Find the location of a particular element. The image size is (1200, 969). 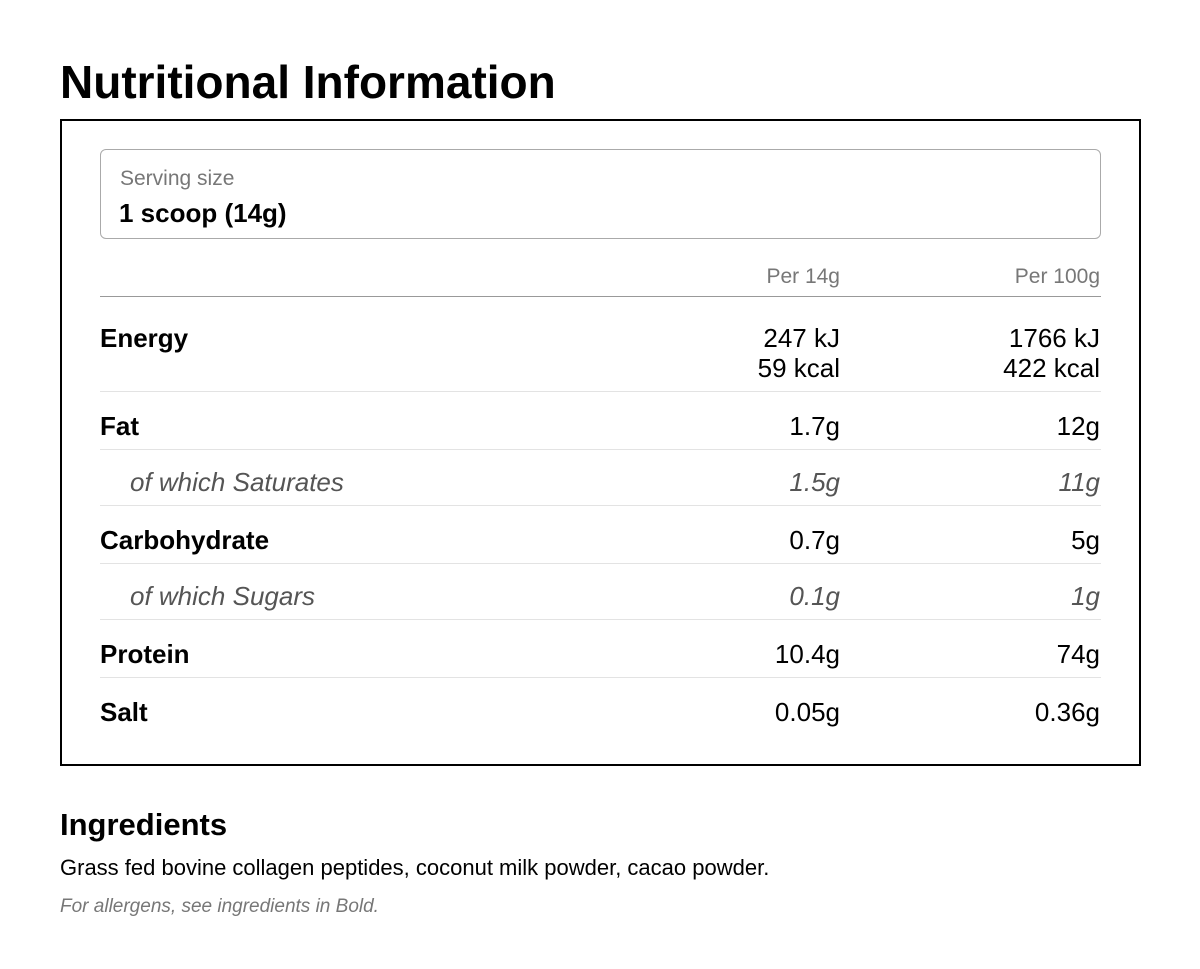

allergen-note: For allergens, see ingredients in Bold. is located at coordinates (219, 906).